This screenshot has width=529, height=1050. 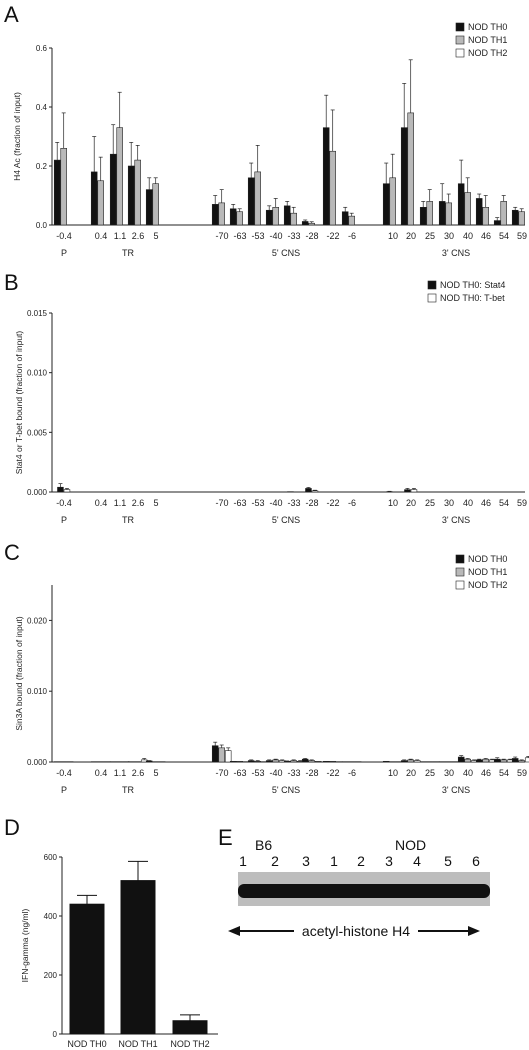 What do you see at coordinates (487, 53) in the screenshot?
I see `legend-label: NOD TH2` at bounding box center [487, 53].